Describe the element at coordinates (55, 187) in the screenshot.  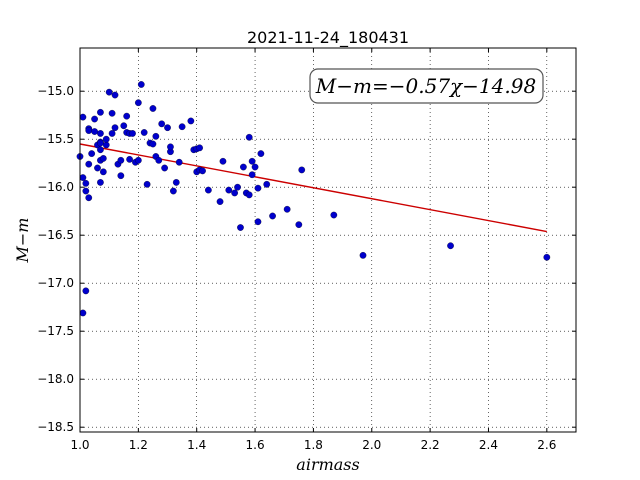
I see `y-tick-label: −16.0` at that location.